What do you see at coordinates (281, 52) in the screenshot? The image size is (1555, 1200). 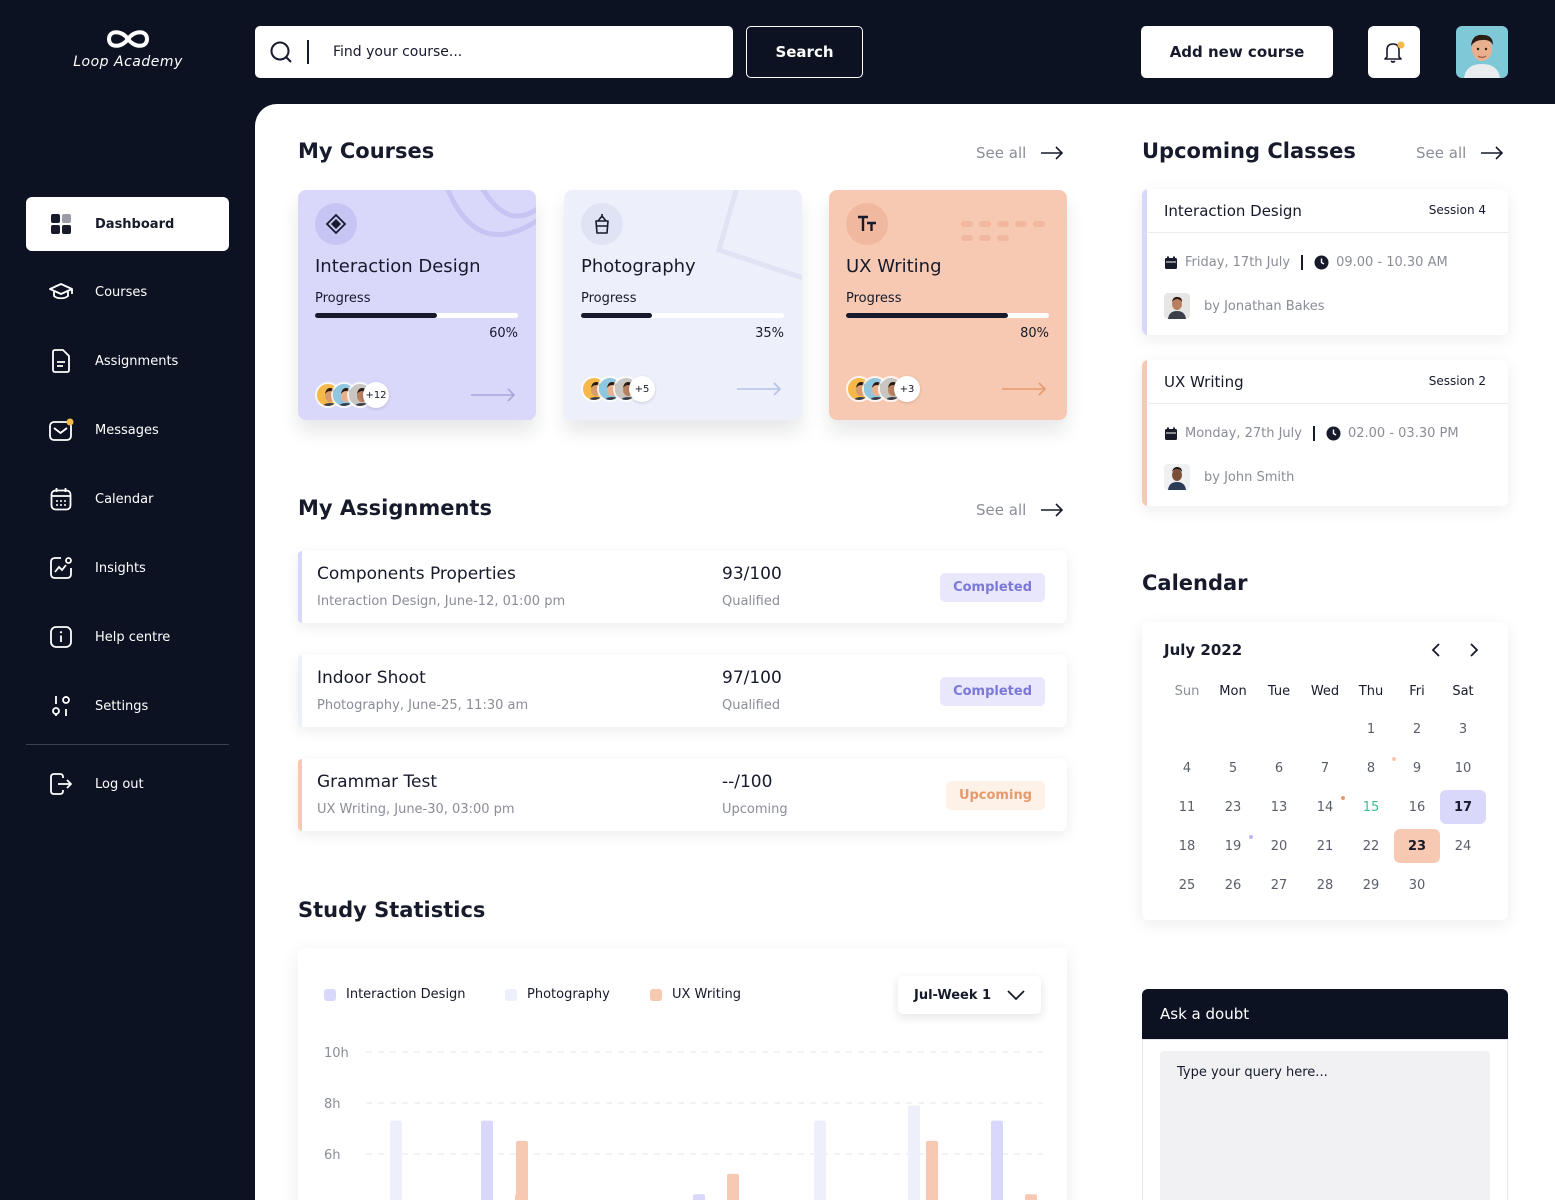 I see `search-icon` at bounding box center [281, 52].